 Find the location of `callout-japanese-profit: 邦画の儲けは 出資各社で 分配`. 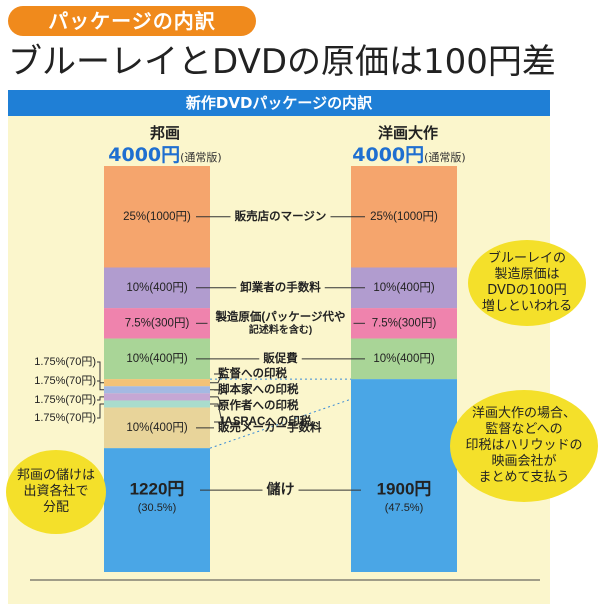

callout-japanese-profit: 邦画の儲けは 出資各社で 分配 is located at coordinates (56, 492).